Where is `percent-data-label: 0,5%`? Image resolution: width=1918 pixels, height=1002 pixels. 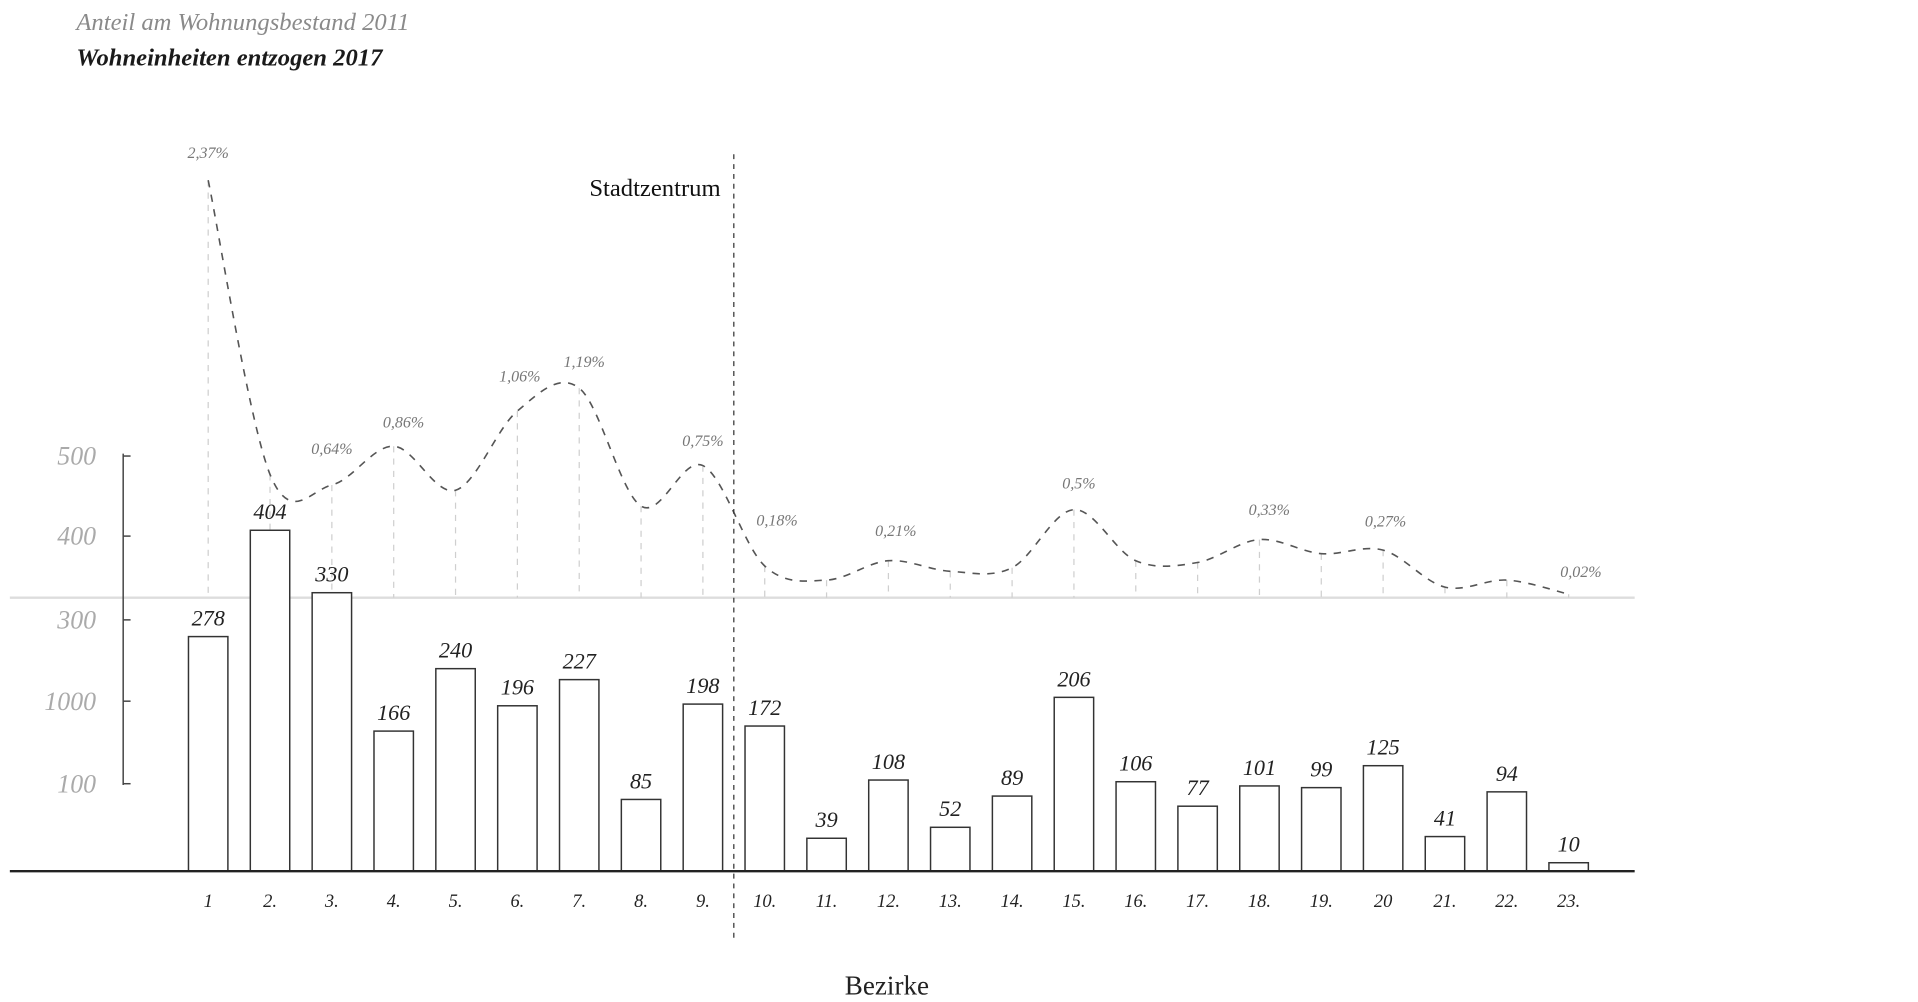
percent-data-label: 0,5% is located at coordinates (1078, 484).